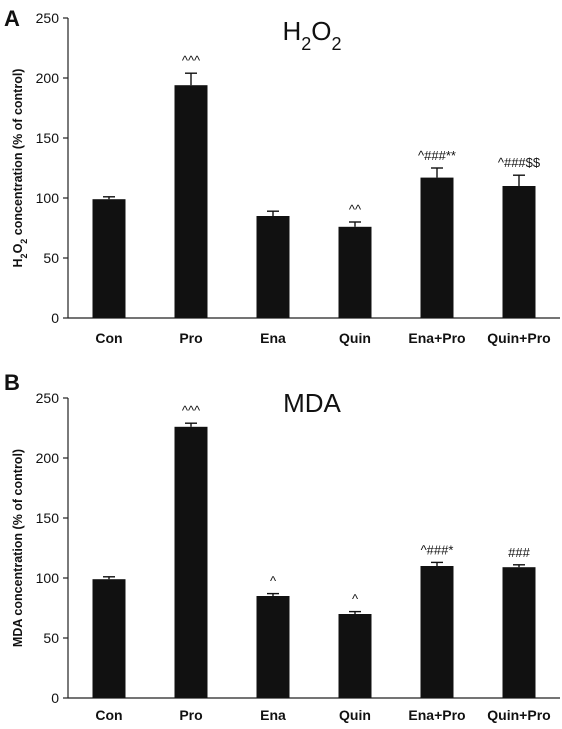 This screenshot has height=729, width=562. I want to click on significance-label: ###, so click(519, 552).